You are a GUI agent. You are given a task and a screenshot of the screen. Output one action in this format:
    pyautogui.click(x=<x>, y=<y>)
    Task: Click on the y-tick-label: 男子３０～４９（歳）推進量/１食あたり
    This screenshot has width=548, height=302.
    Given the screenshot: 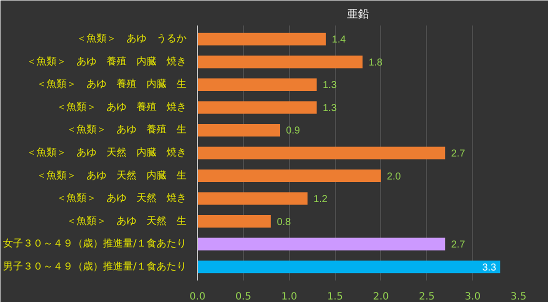 What is the action you would take?
    pyautogui.click(x=95, y=266)
    